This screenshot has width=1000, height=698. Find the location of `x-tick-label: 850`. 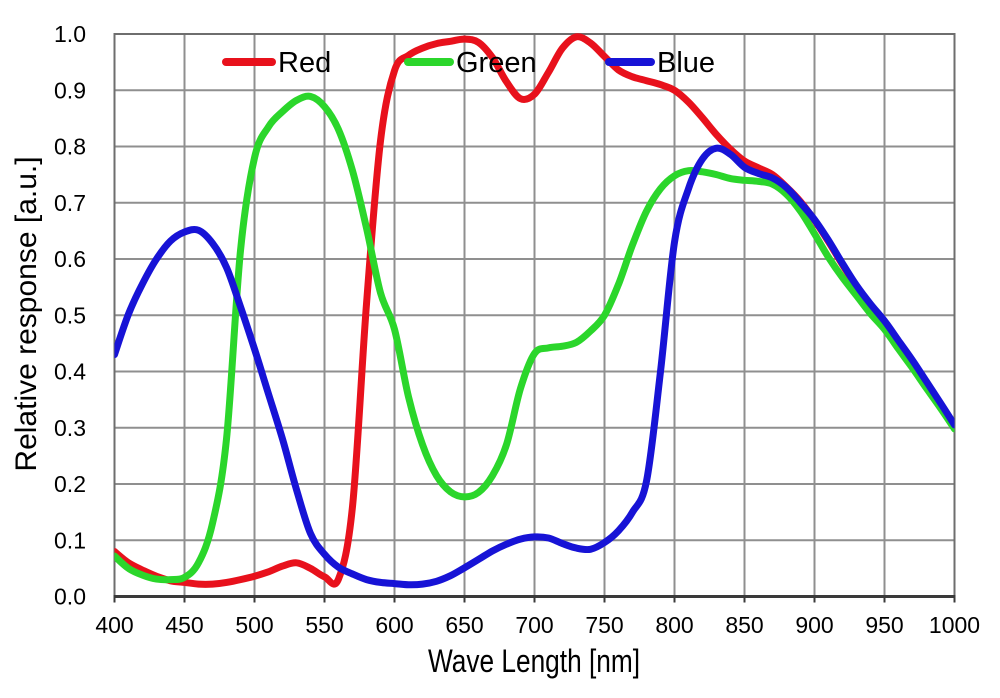

x-tick-label: 850 is located at coordinates (744, 625).